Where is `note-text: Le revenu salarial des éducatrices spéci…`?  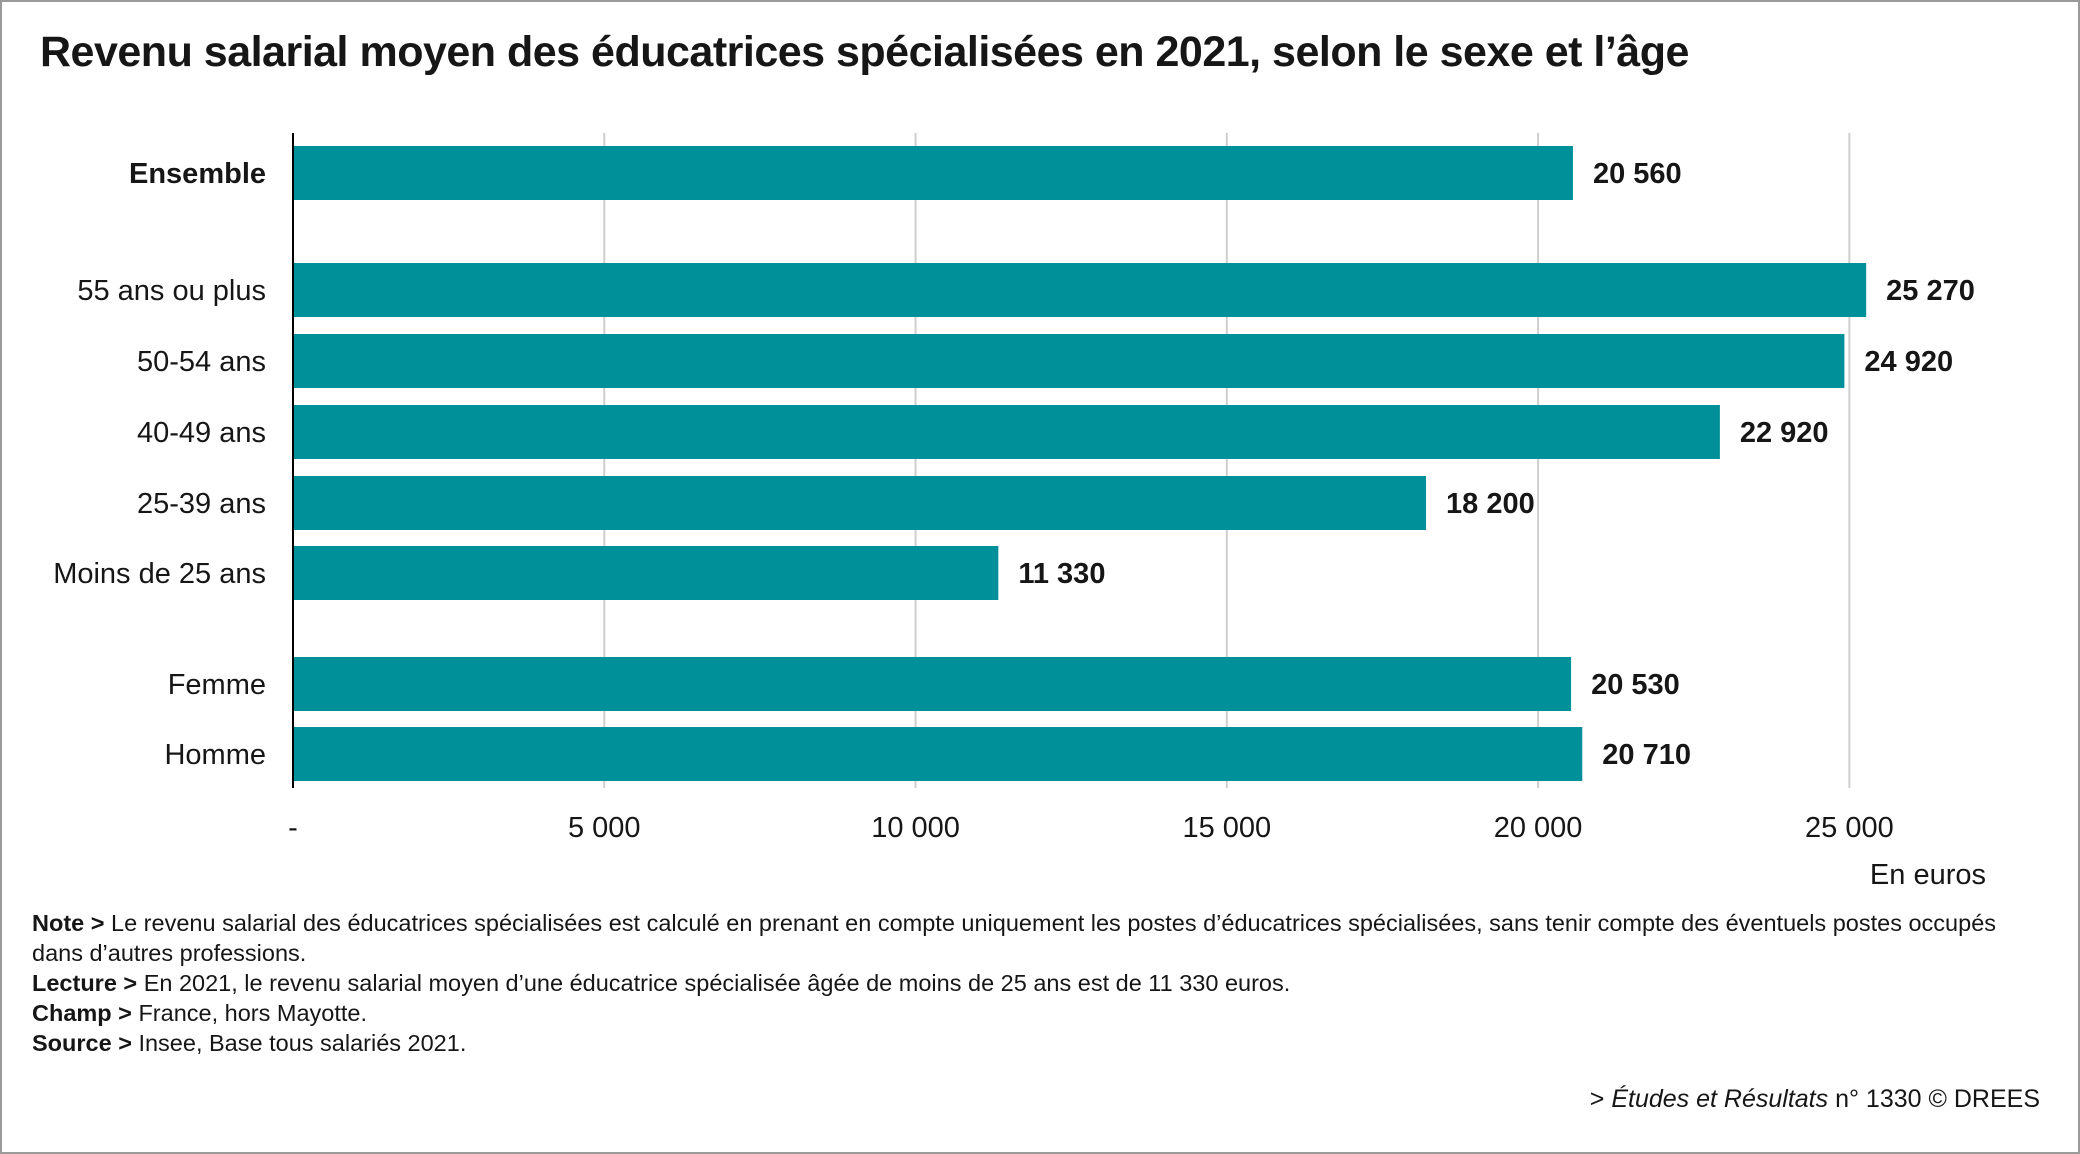 note-text: Le revenu salarial des éducatrices spéci… is located at coordinates (1014, 938).